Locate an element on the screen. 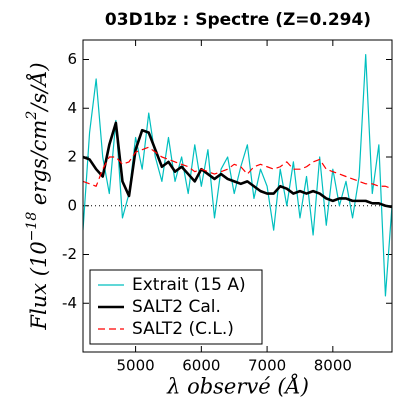  y-tick-label: 0 is located at coordinates (72, 205).